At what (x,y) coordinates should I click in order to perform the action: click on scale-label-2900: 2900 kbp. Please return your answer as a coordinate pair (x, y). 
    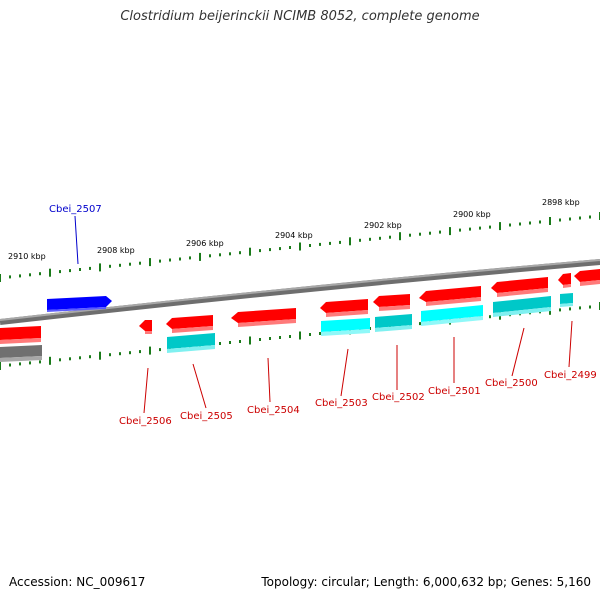
    Looking at the image, I should click on (472, 214).